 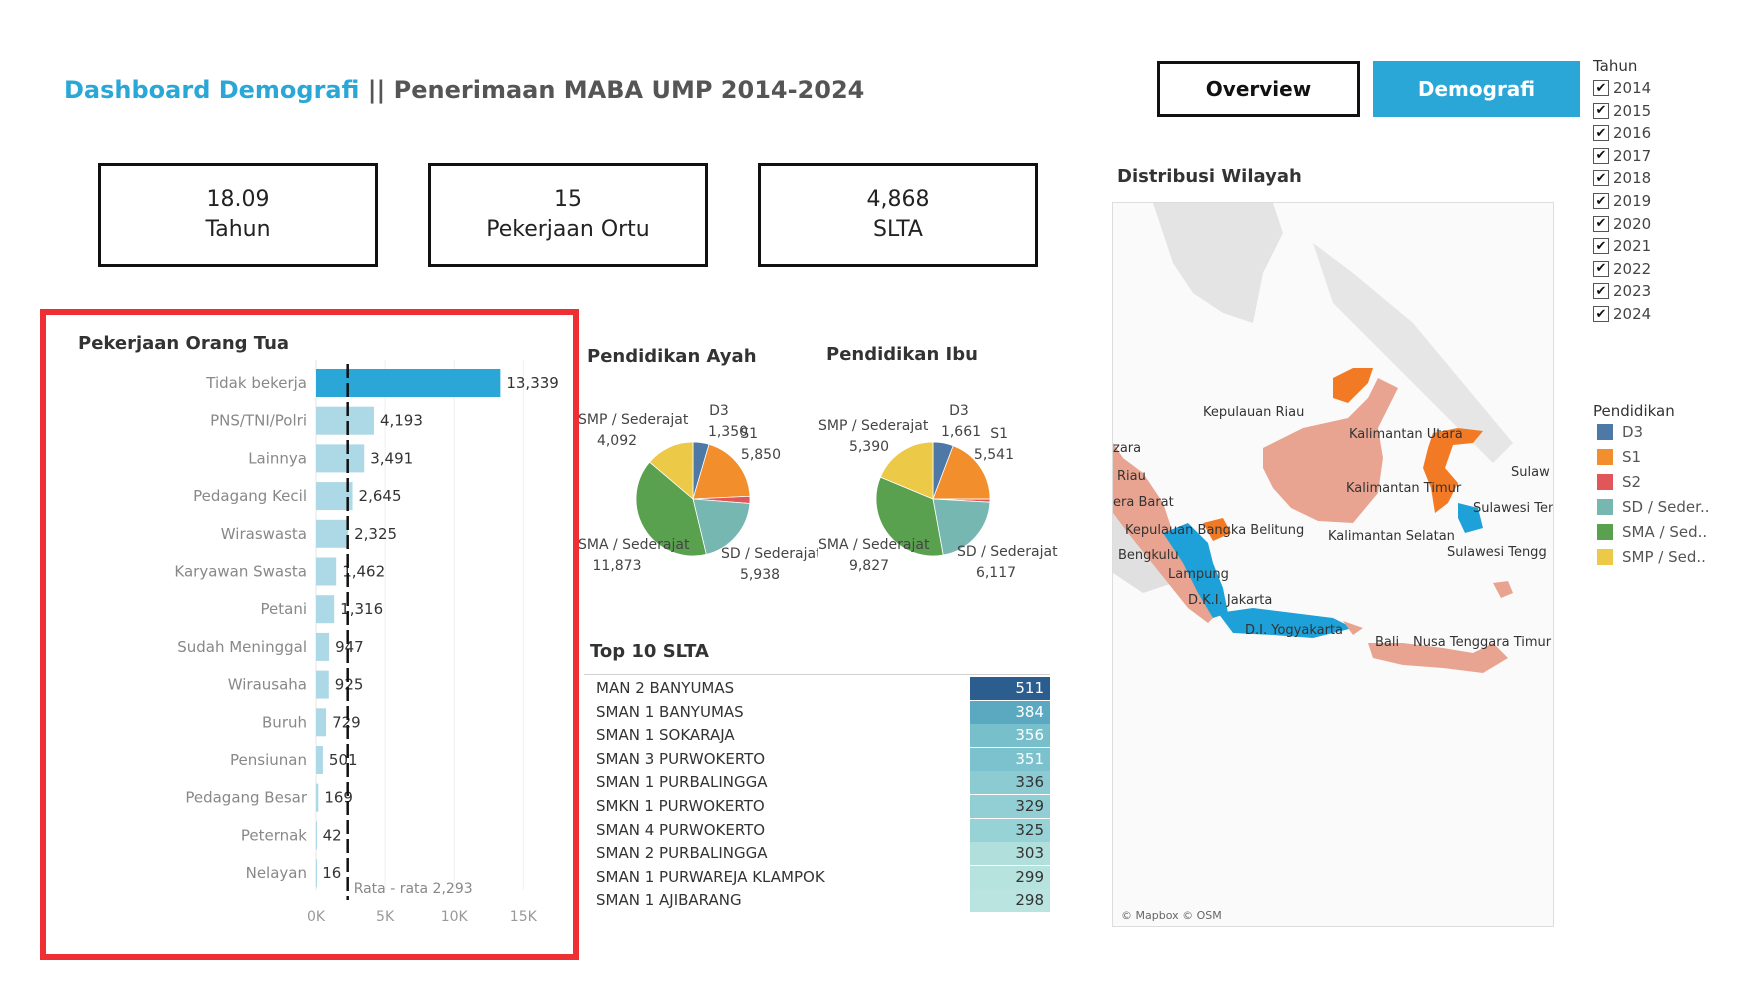 I want to click on top-slta-title: Top 10 SLTA, so click(x=649, y=651).